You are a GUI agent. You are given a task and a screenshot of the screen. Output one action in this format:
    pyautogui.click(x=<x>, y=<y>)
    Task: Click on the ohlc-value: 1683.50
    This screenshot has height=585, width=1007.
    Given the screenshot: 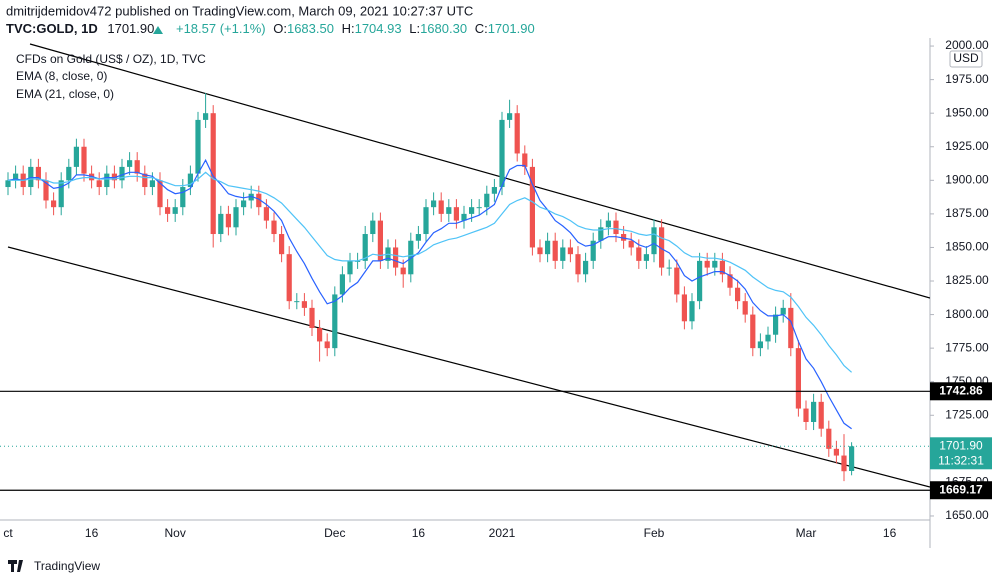 What is the action you would take?
    pyautogui.click(x=310, y=28)
    